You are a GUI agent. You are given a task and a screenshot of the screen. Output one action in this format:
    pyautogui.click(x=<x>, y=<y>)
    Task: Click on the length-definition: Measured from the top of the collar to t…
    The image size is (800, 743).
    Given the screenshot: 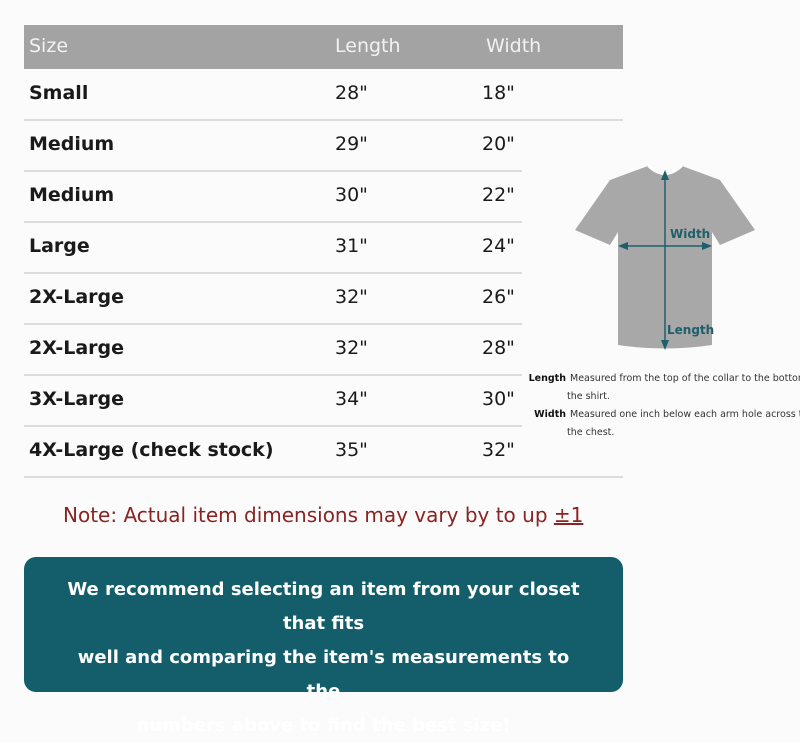 What is the action you would take?
    pyautogui.click(x=685, y=378)
    